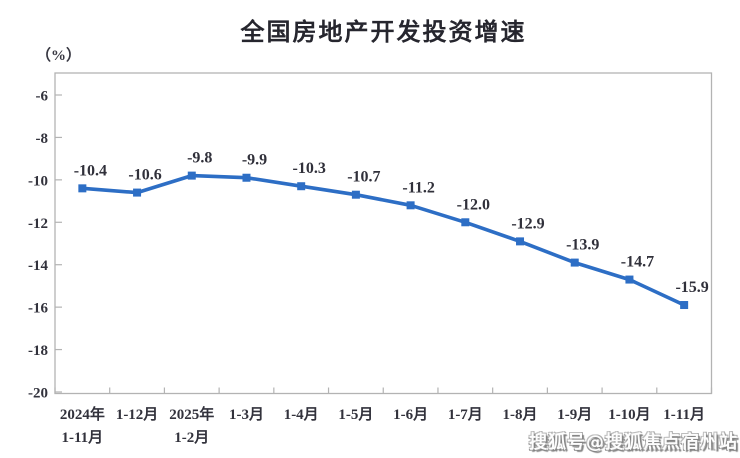 Image resolution: width=740 pixels, height=458 pixels. I want to click on y-tick-label: -18, so click(38, 351).